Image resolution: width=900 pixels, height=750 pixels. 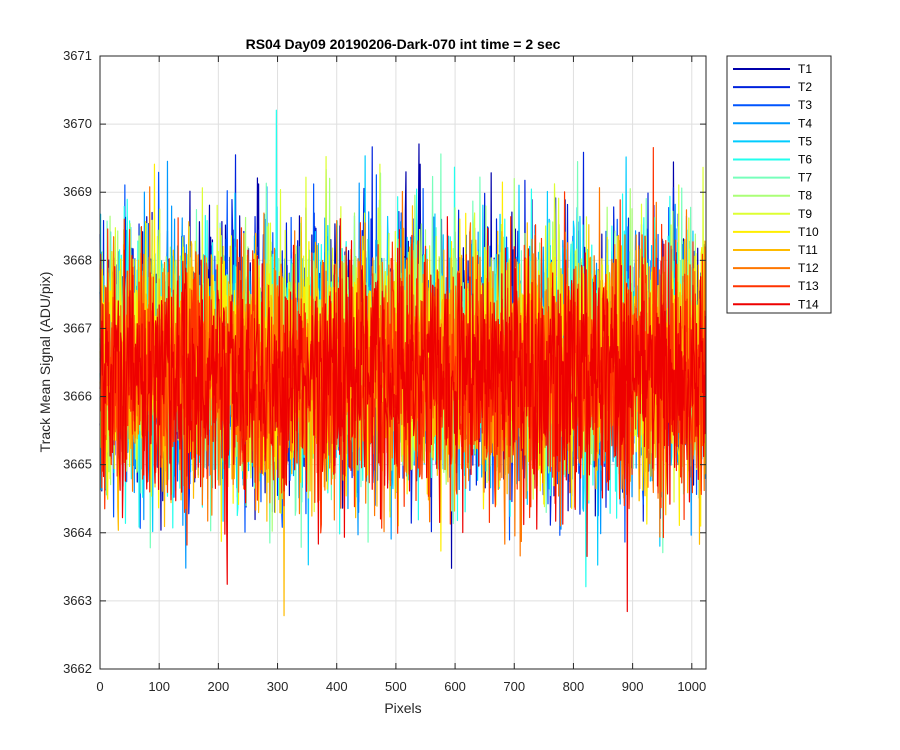 I want to click on y-tick-label: 3668, so click(x=77, y=259).